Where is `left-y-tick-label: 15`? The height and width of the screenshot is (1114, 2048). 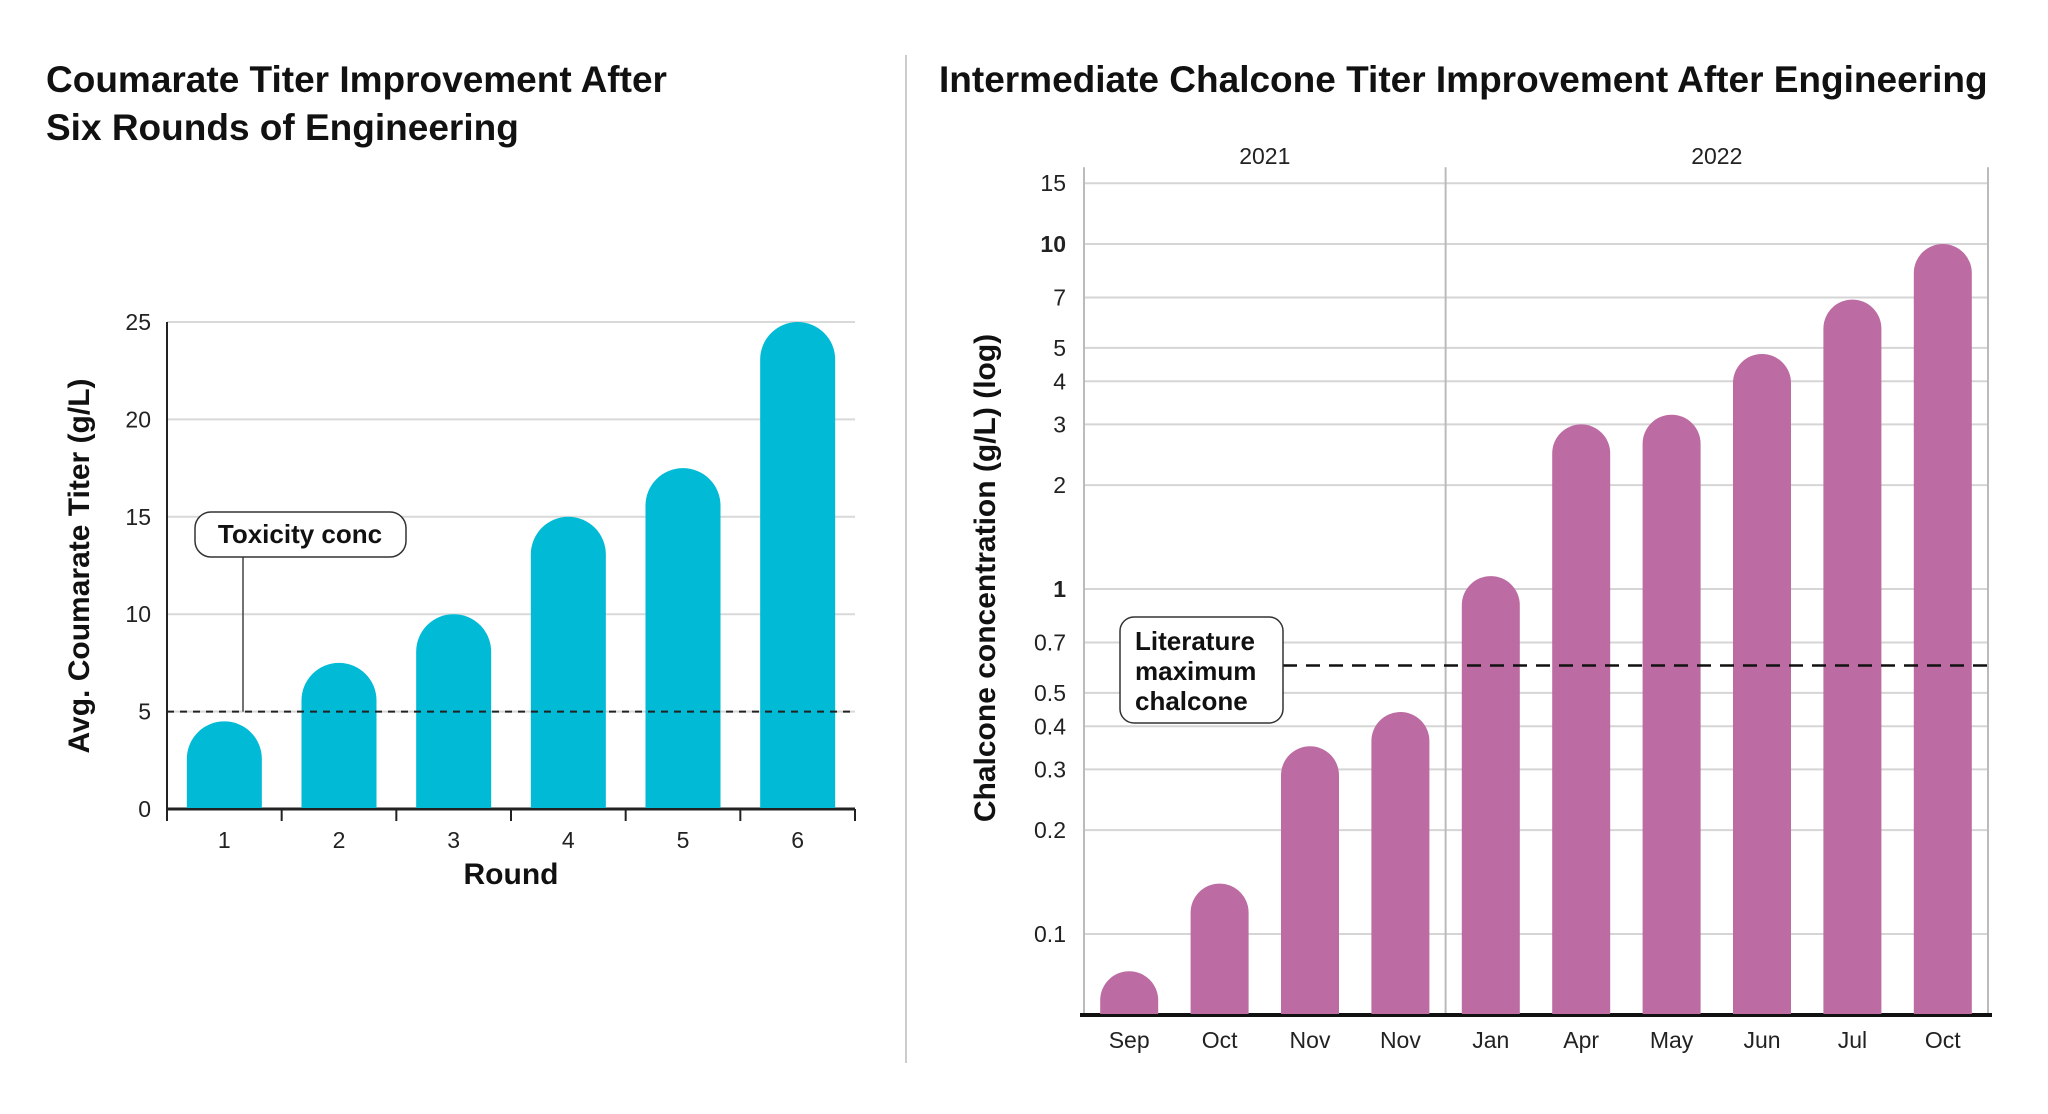
left-y-tick-label: 15 is located at coordinates (138, 517).